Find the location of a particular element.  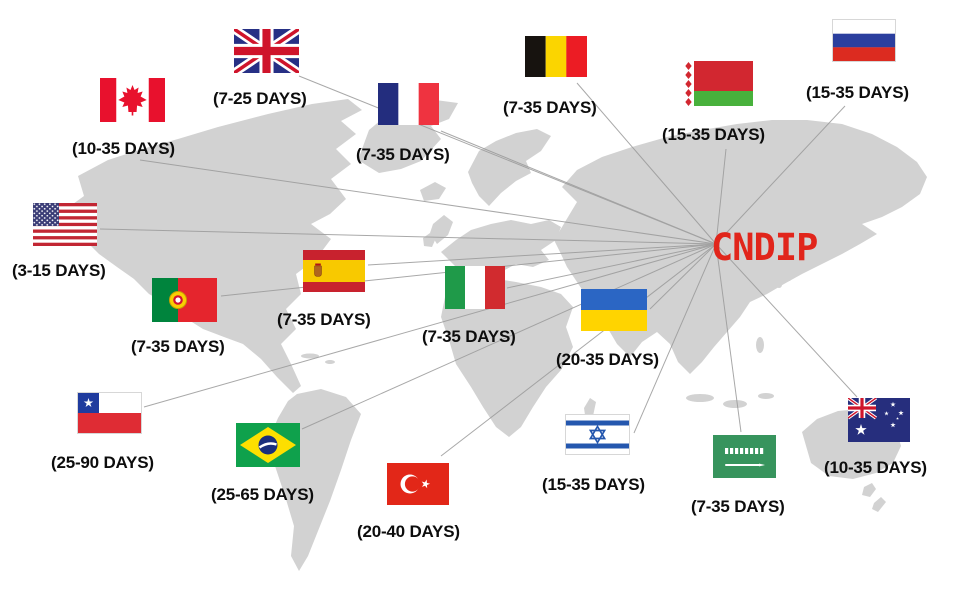

france-flag is located at coordinates (408, 104).